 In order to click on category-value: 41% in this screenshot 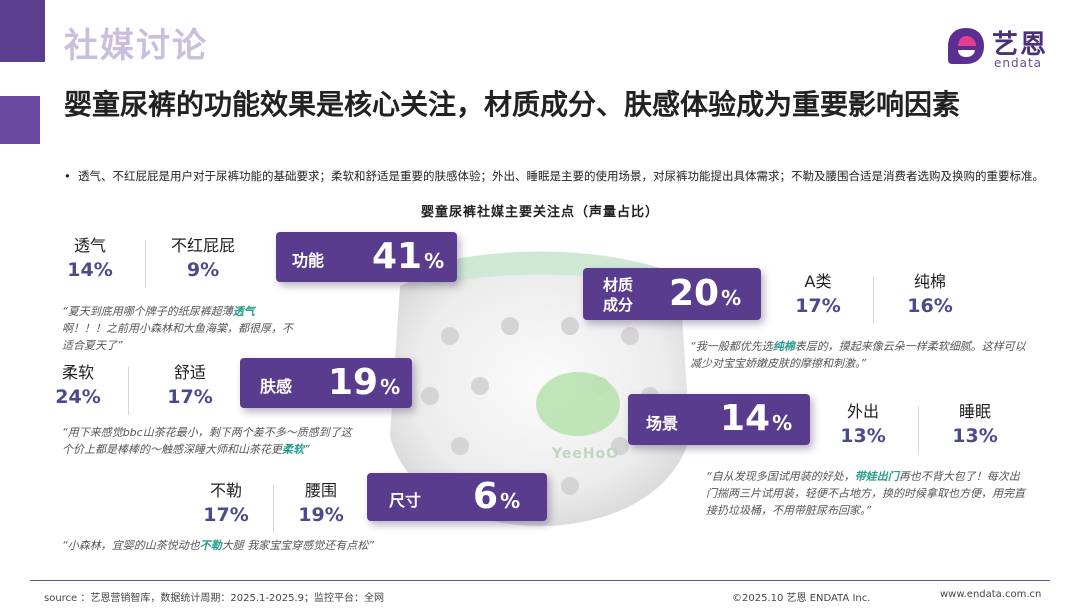, I will do `click(408, 256)`.